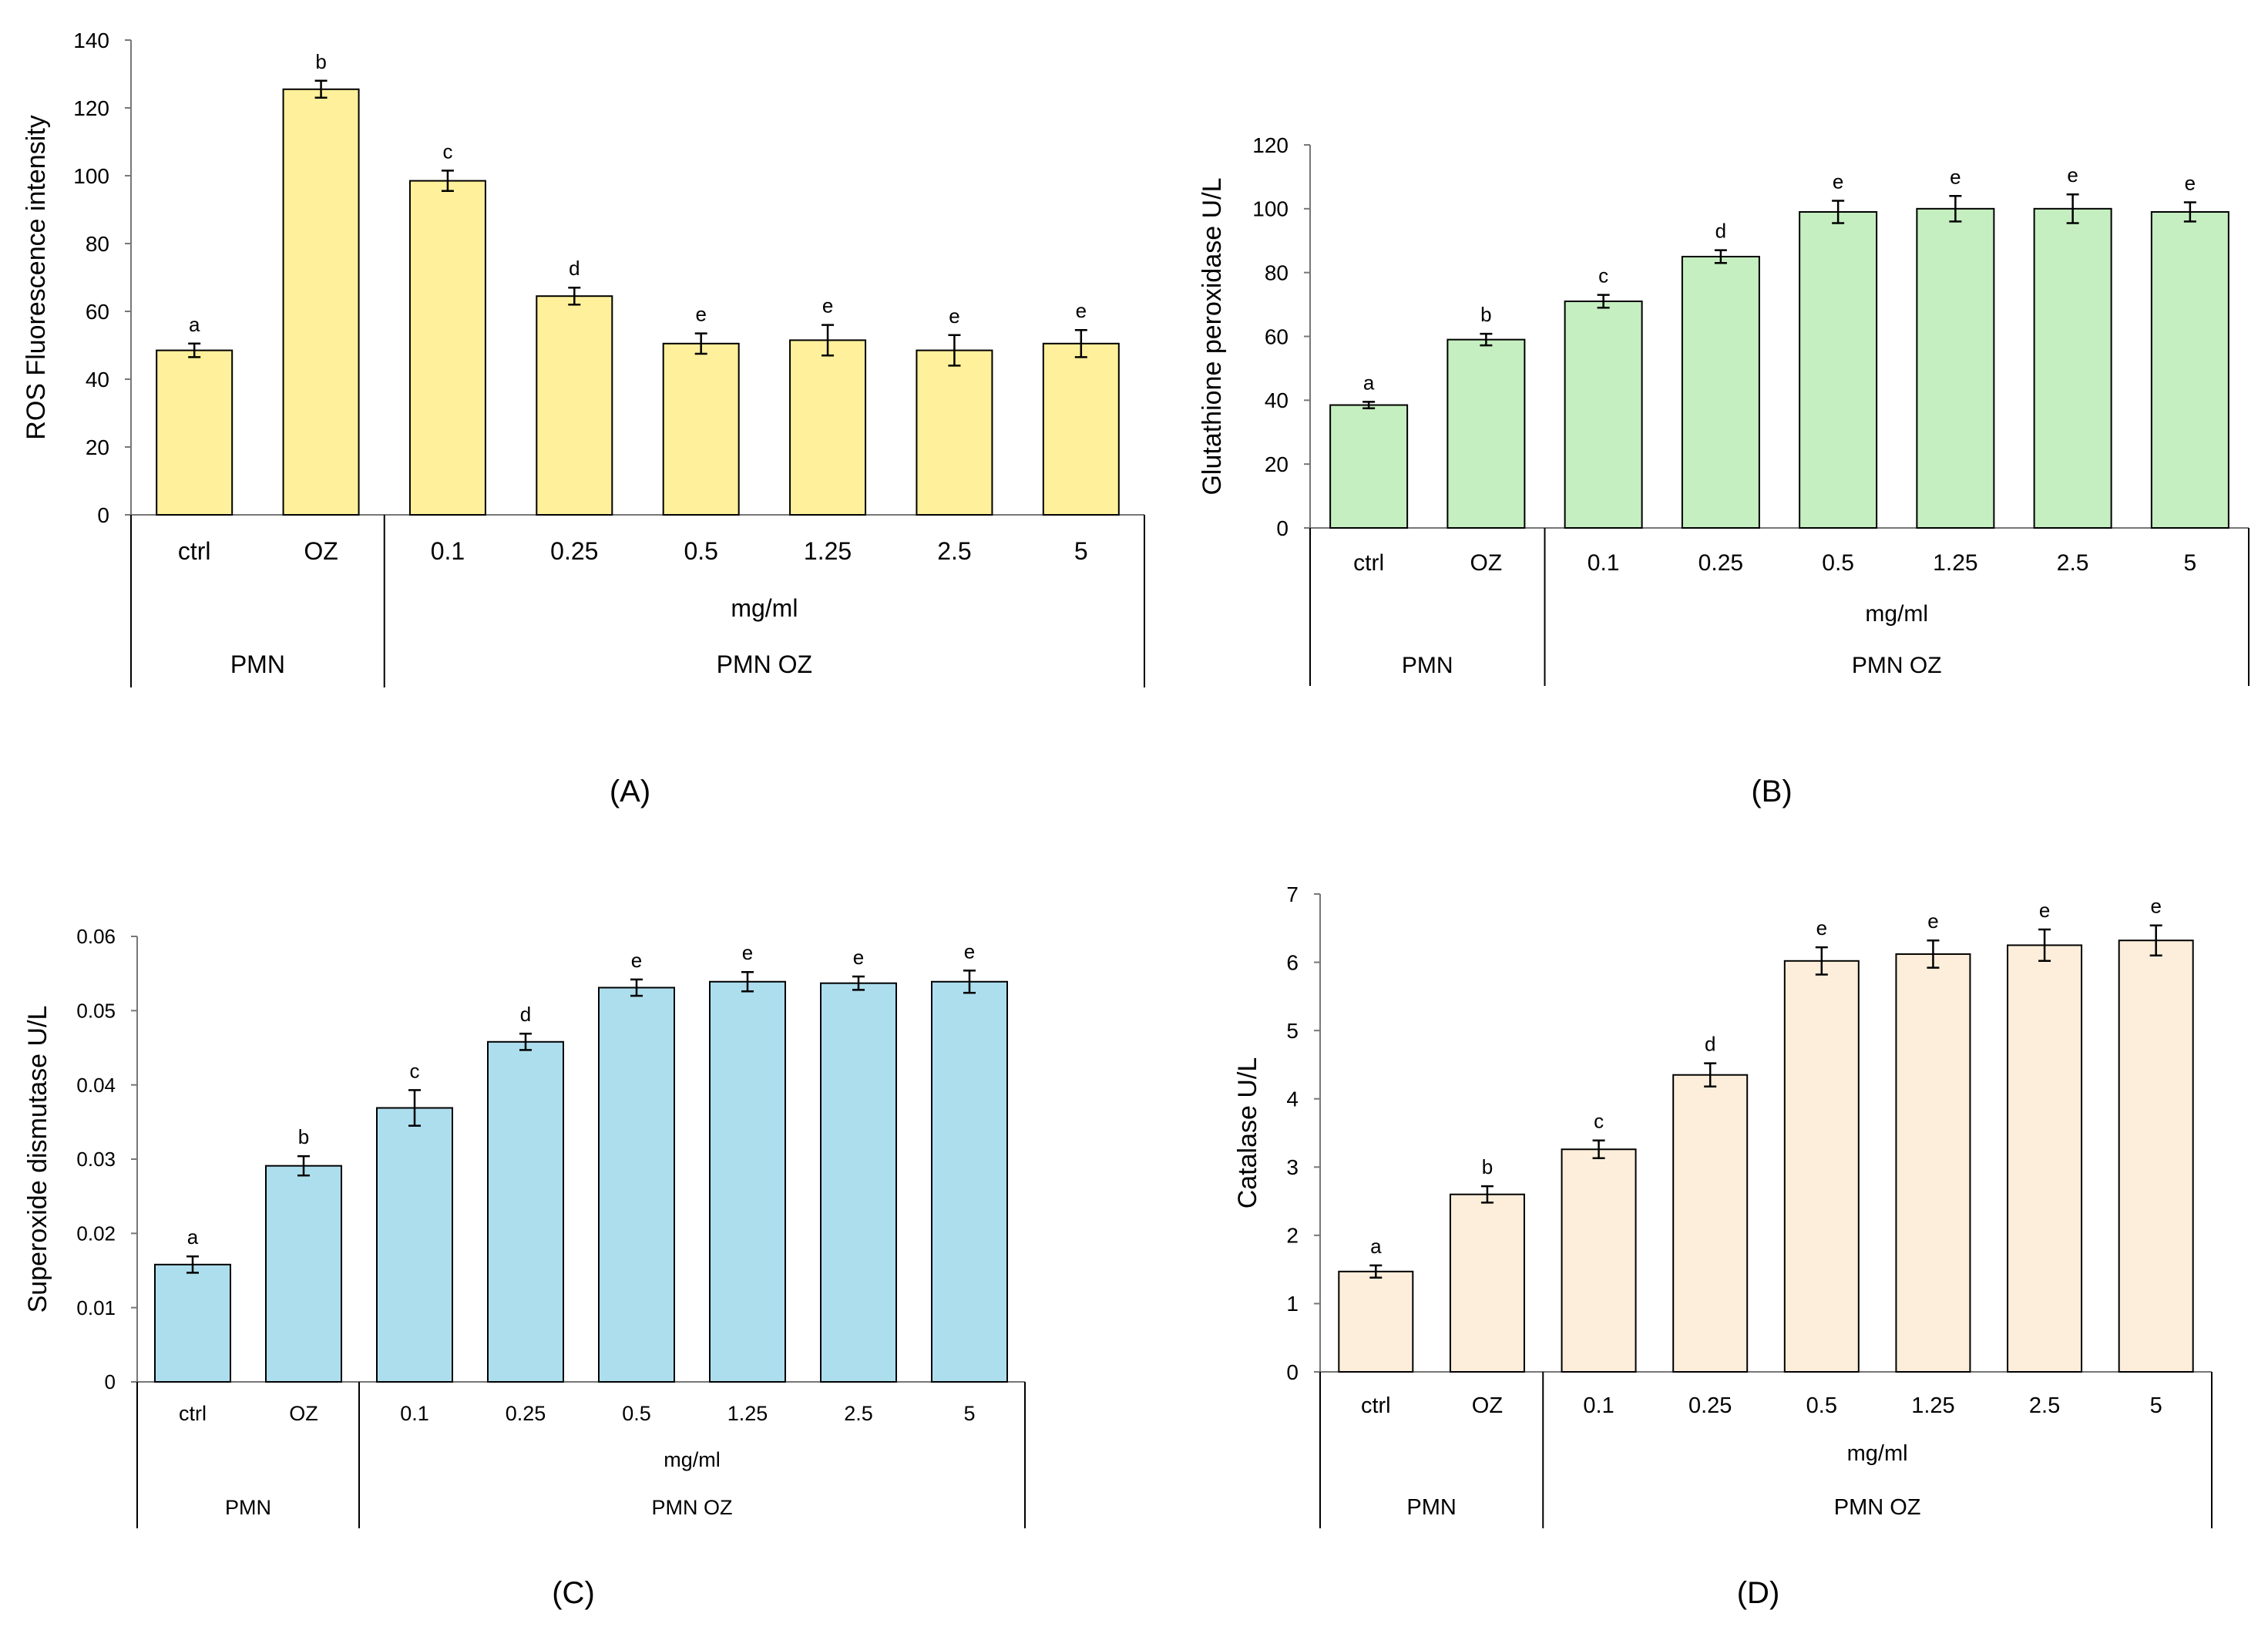 The height and width of the screenshot is (1647, 2268). What do you see at coordinates (96, 1085) in the screenshot?
I see `y-tick-label: 0.04` at bounding box center [96, 1085].